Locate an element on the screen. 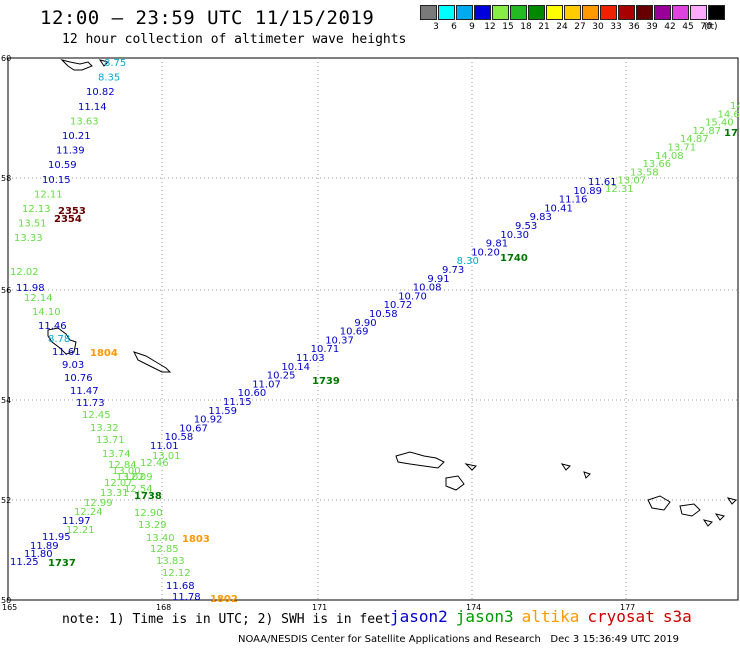 This screenshot has width=740, height=650. swh-value: 12.09 is located at coordinates (138, 477).